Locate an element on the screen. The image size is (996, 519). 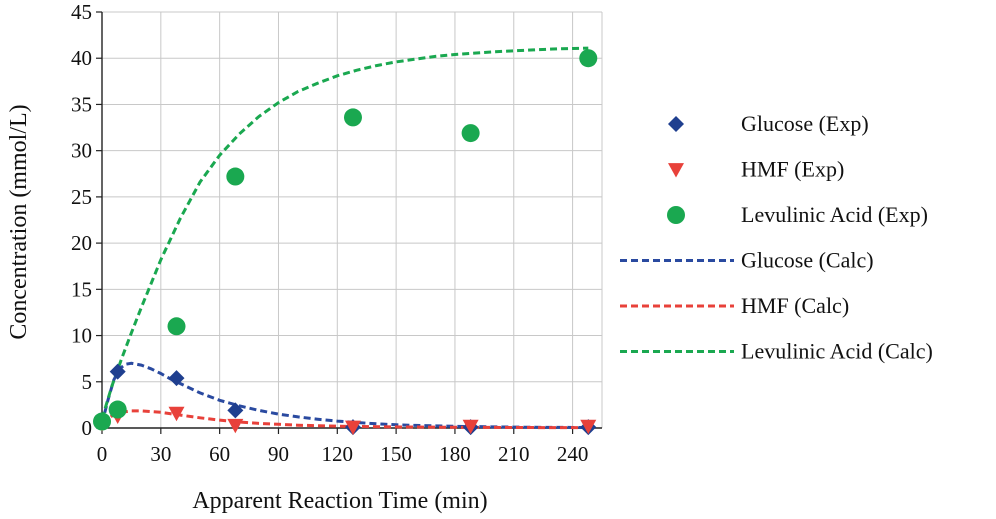
glucose-calc-line is located at coordinates (344, 395).